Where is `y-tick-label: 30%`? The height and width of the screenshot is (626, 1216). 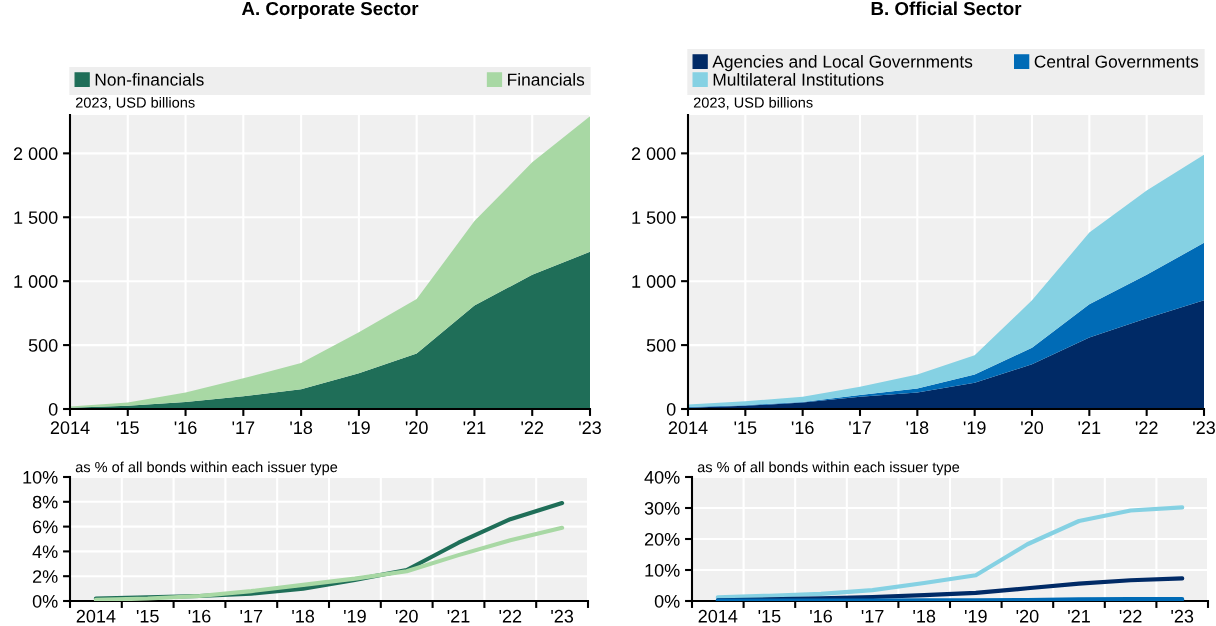
y-tick-label: 30% is located at coordinates (662, 508).